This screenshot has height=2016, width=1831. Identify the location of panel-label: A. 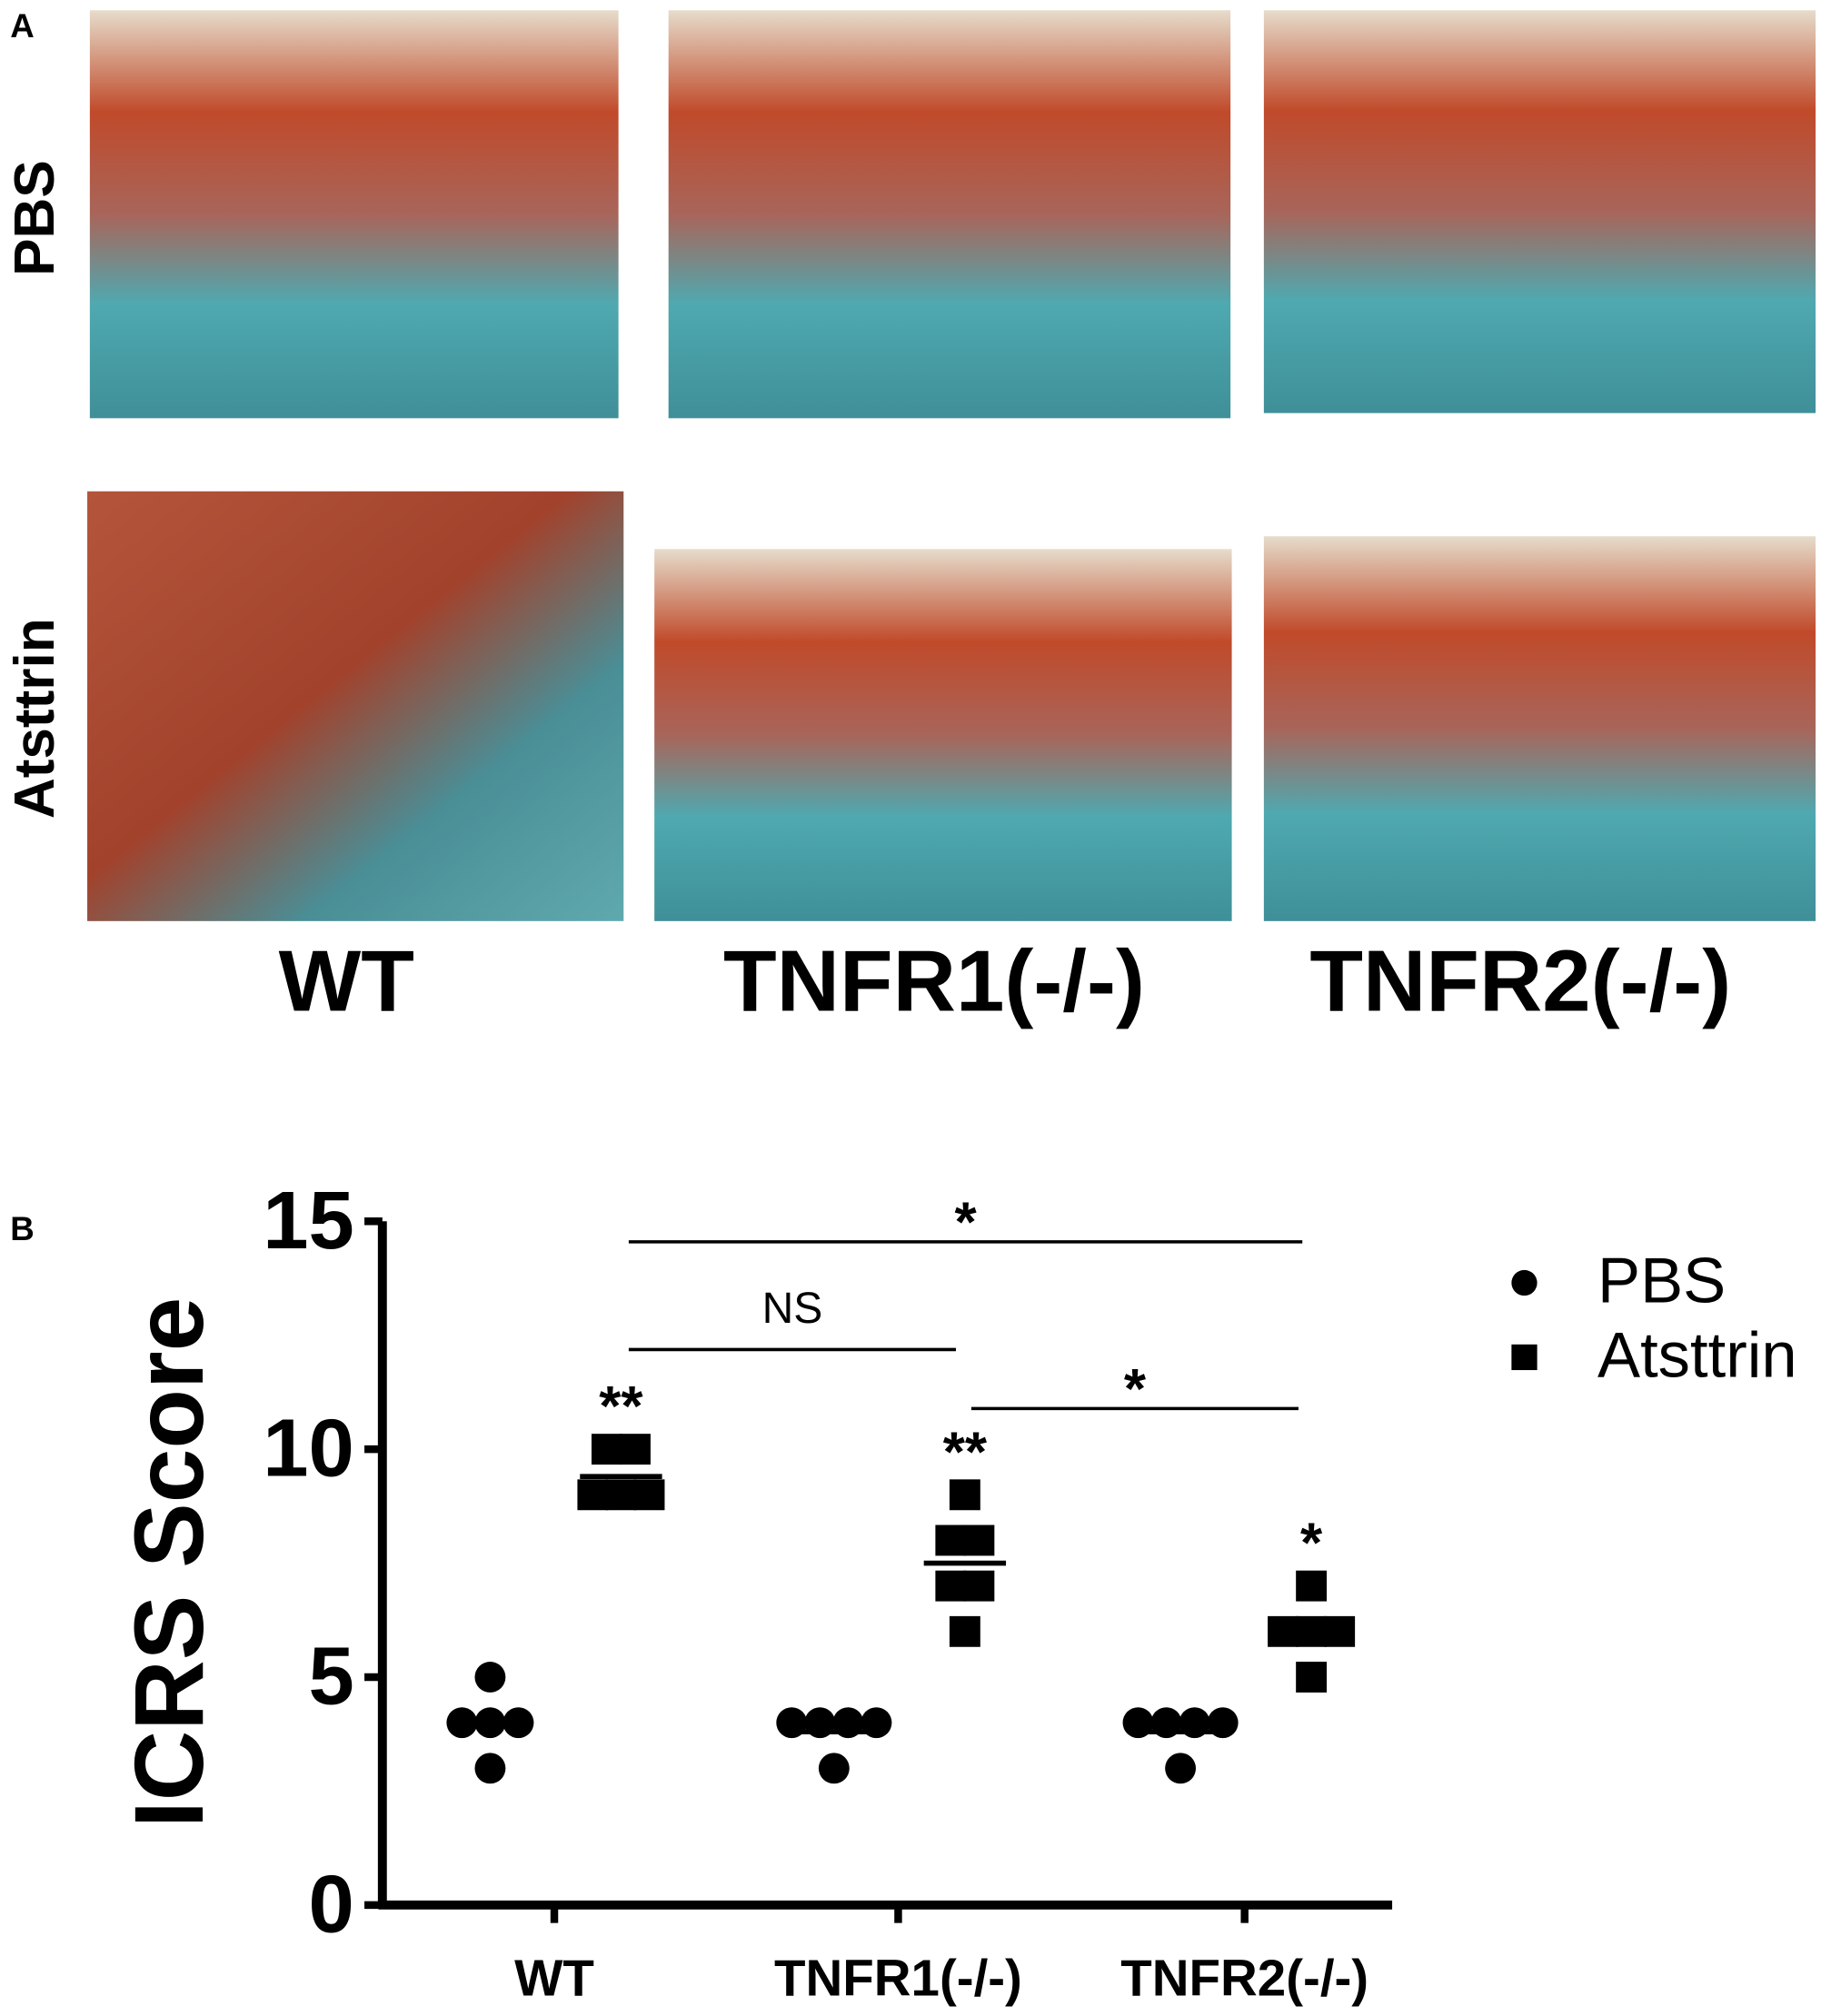
(22, 26).